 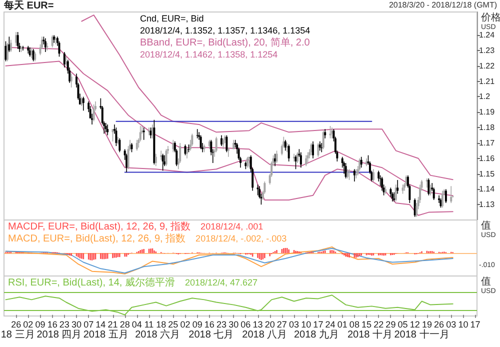 What do you see at coordinates (330, 325) in the screenshot?
I see `x-tick-label: 24` at bounding box center [330, 325].